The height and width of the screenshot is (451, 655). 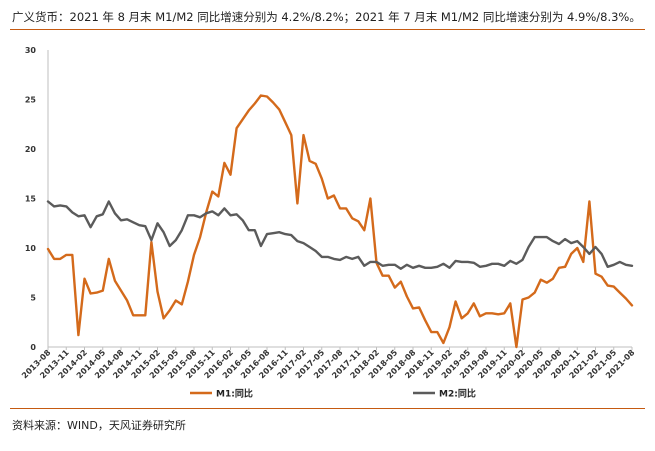 What do you see at coordinates (234, 394) in the screenshot?
I see `legend-label: M1:同比` at bounding box center [234, 394].